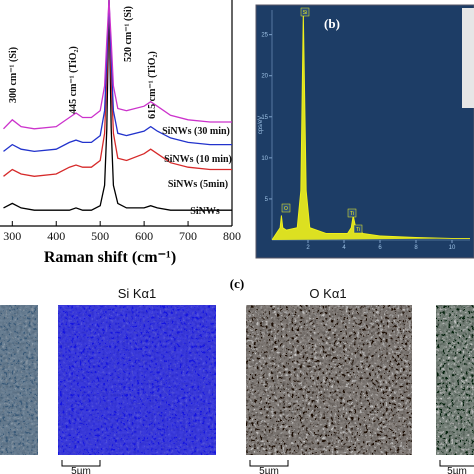 This screenshot has height=474, width=474. Describe the element at coordinates (56, 236) in the screenshot. I see `x-tick-label: 400` at that location.